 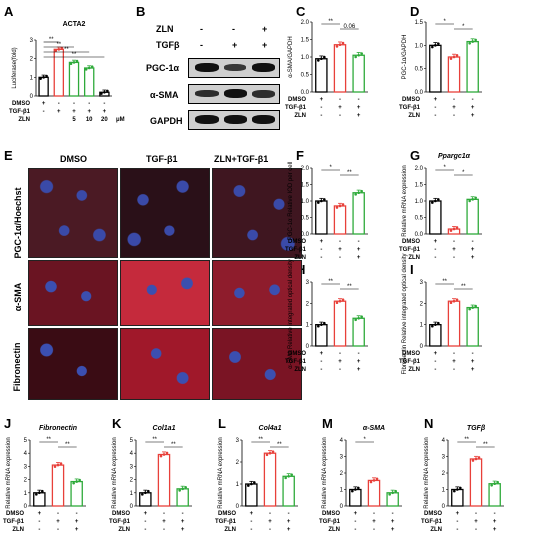 What do you see at coordinates (104, 120) in the screenshot?
I see `treatment-sign: 20` at bounding box center [104, 120].